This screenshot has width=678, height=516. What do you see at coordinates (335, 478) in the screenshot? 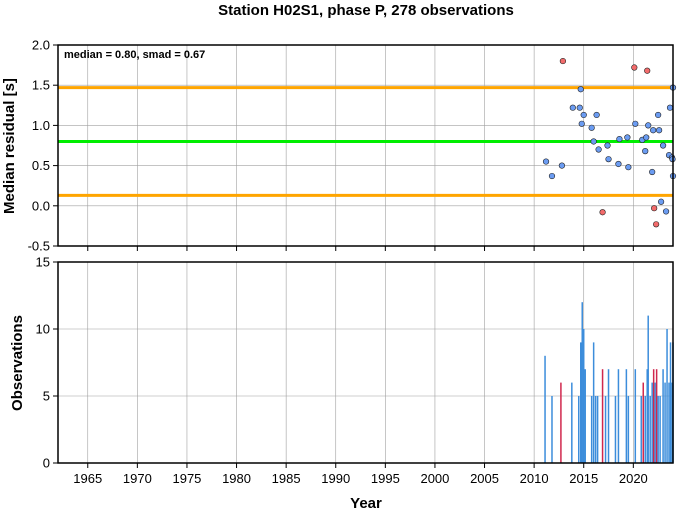
I see `x-tick-label: 1990` at bounding box center [335, 478].